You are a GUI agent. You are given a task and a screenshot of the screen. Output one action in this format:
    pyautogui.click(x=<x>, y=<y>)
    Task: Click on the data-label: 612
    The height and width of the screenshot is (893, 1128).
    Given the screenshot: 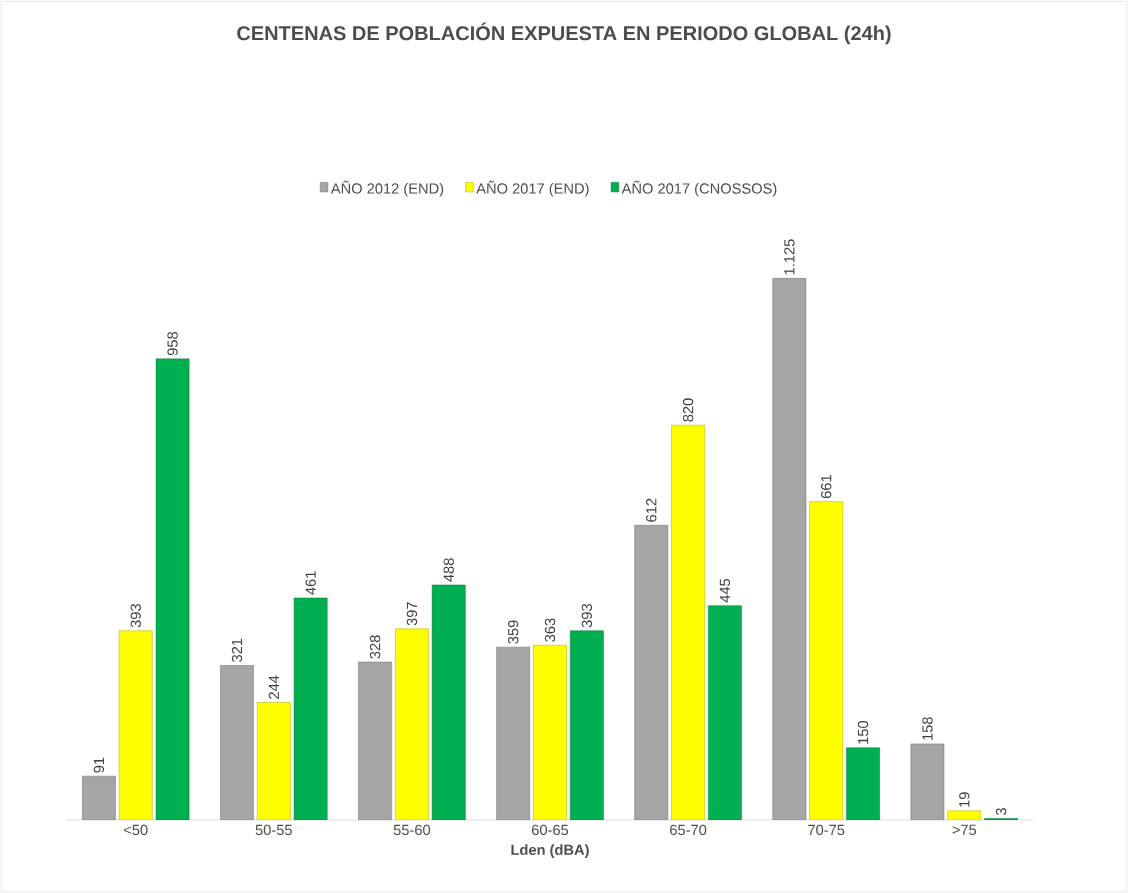 What is the action you would take?
    pyautogui.click(x=651, y=510)
    